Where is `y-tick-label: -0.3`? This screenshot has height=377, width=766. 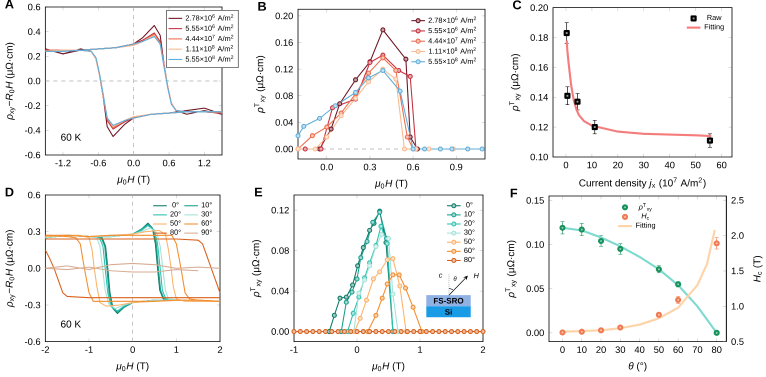
y-tick-label: -0.3 is located at coordinates (32, 305).